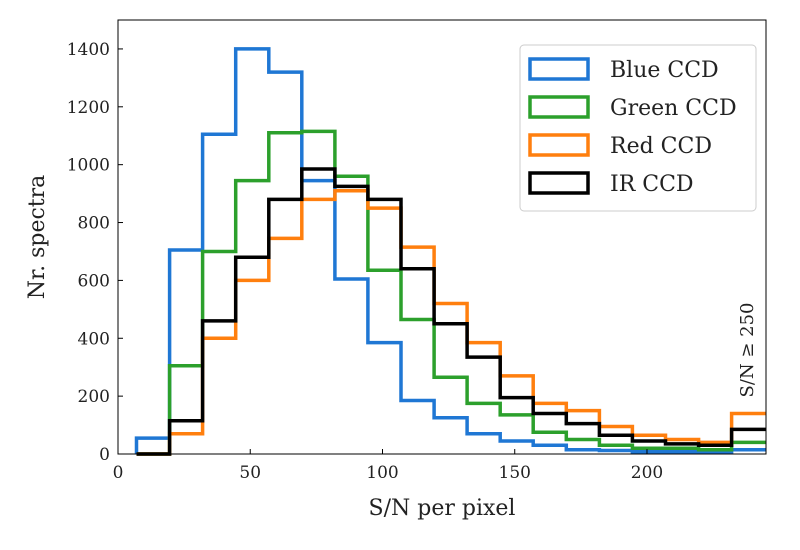 The height and width of the screenshot is (550, 800). I want to click on legend-label-3: IR CCD, so click(652, 184).